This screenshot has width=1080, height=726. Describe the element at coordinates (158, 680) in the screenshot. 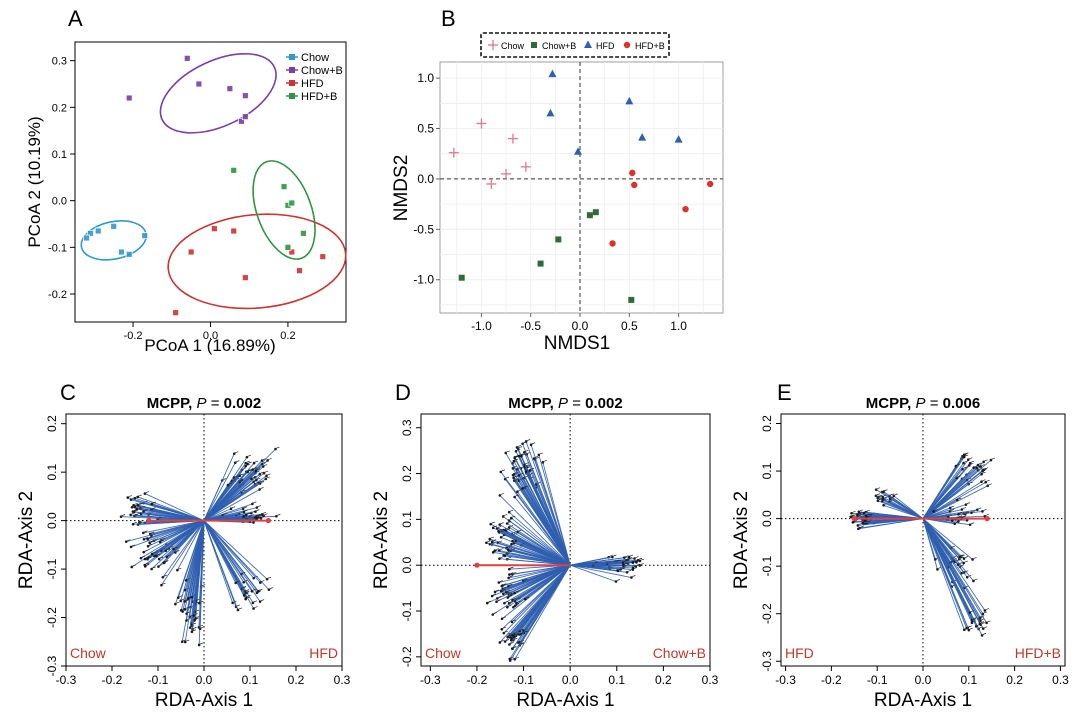

I see `x-tick-label: -0.1` at that location.